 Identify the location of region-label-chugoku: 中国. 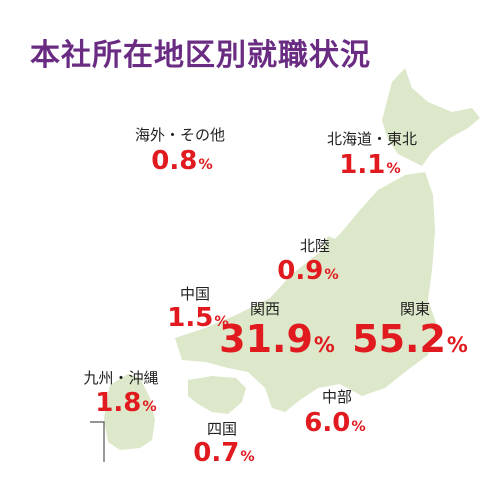
(195, 294).